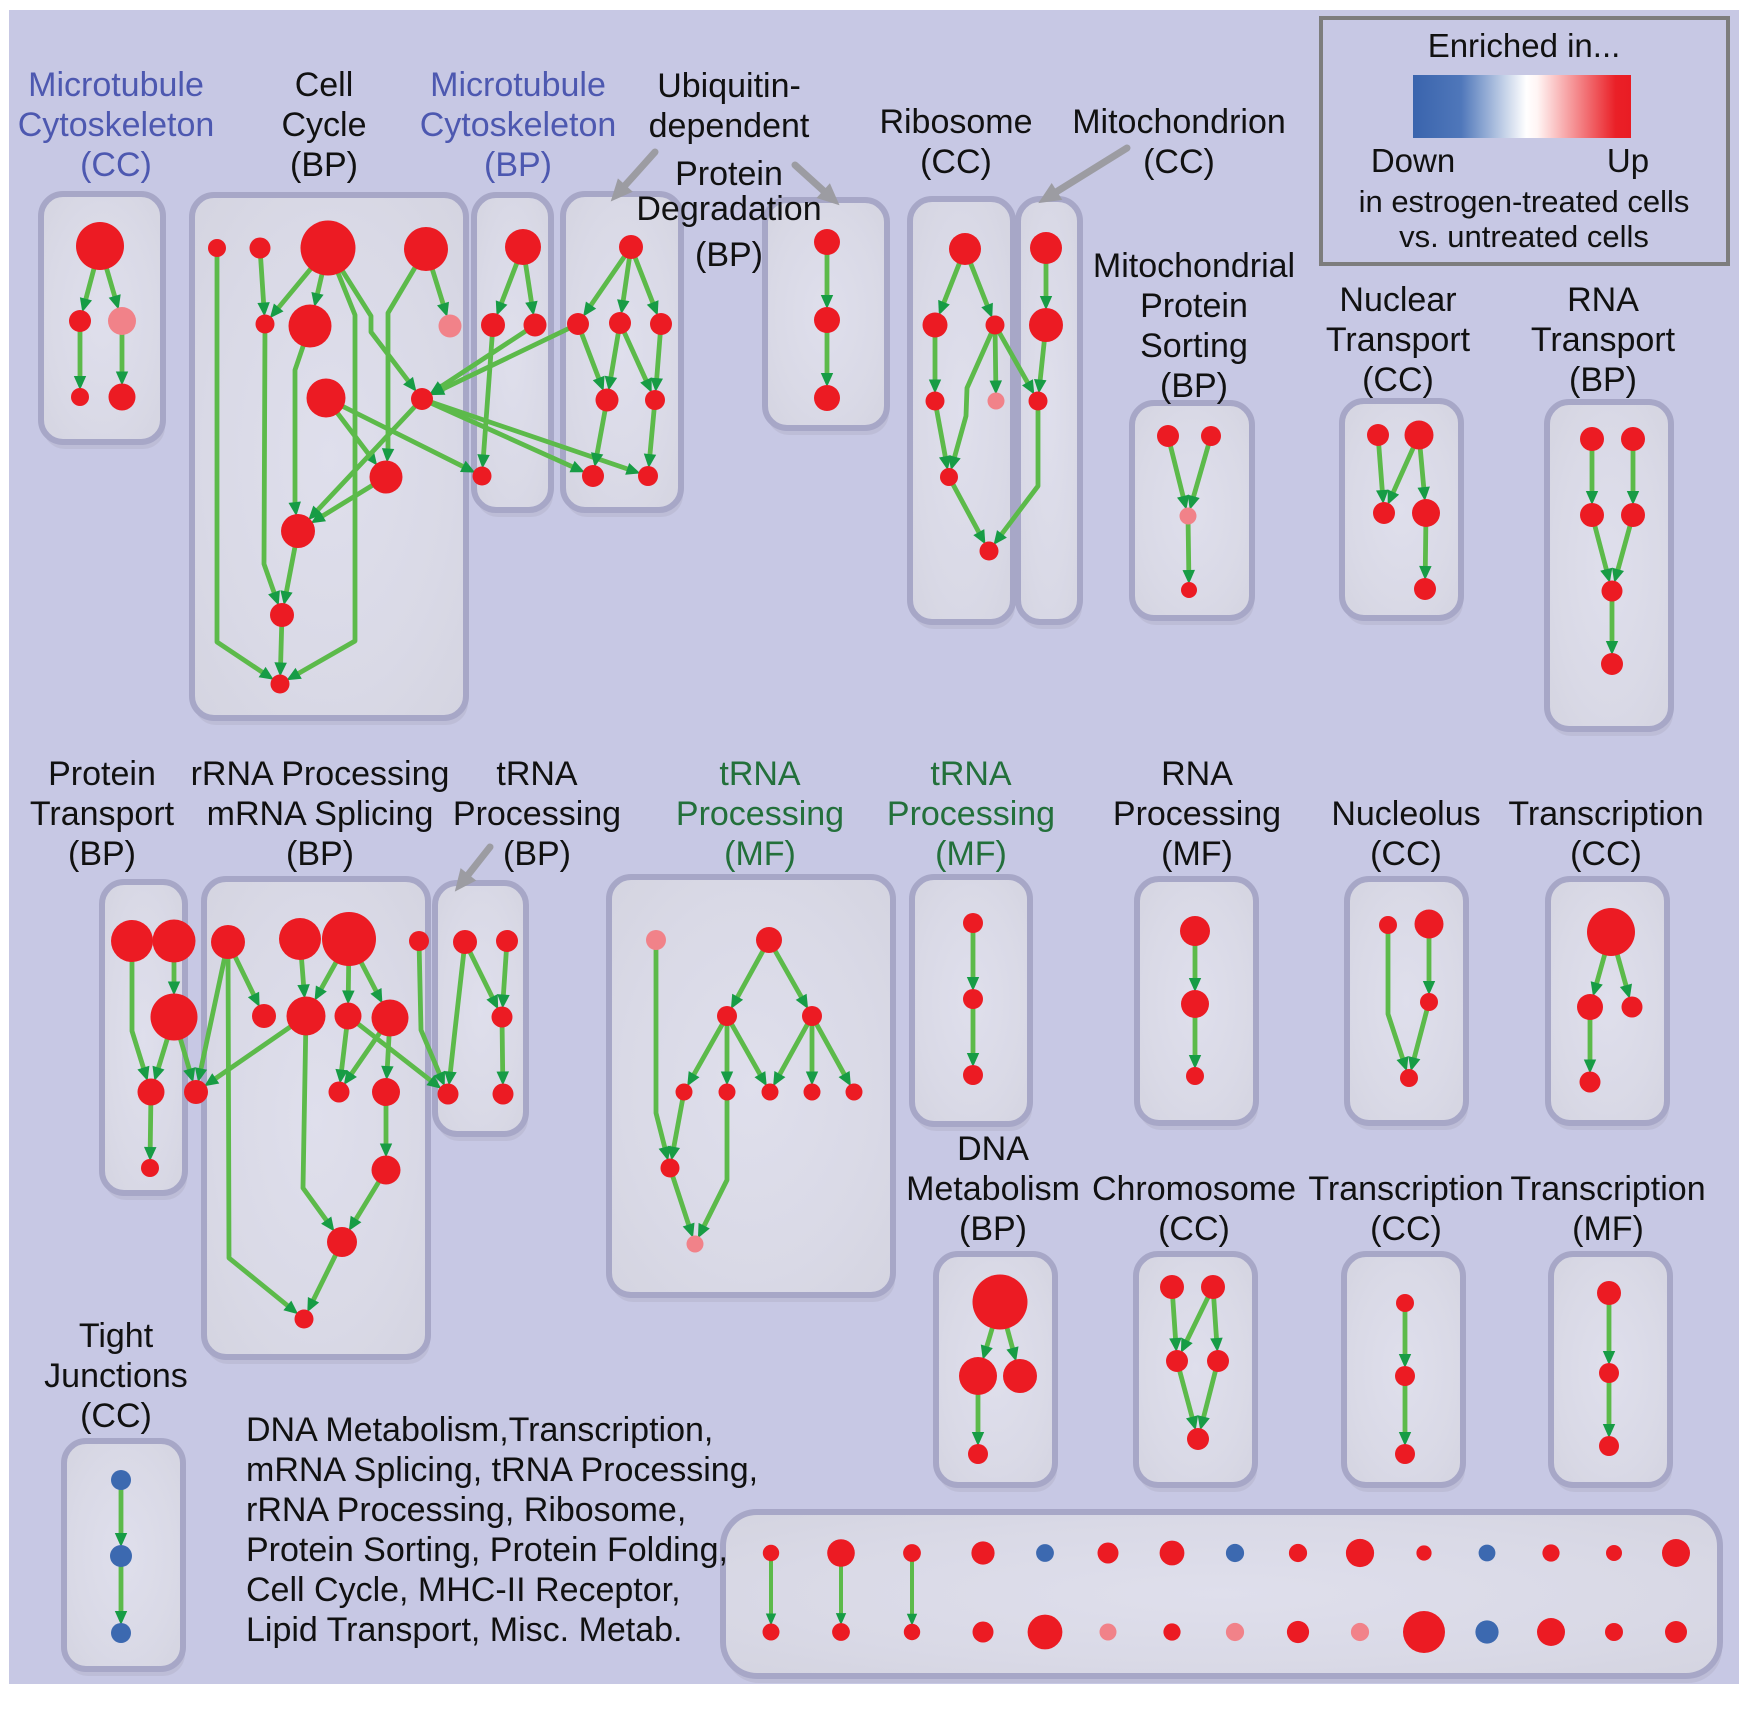  What do you see at coordinates (1194, 1189) in the screenshot?
I see `svg-text: Chromosome` at bounding box center [1194, 1189].